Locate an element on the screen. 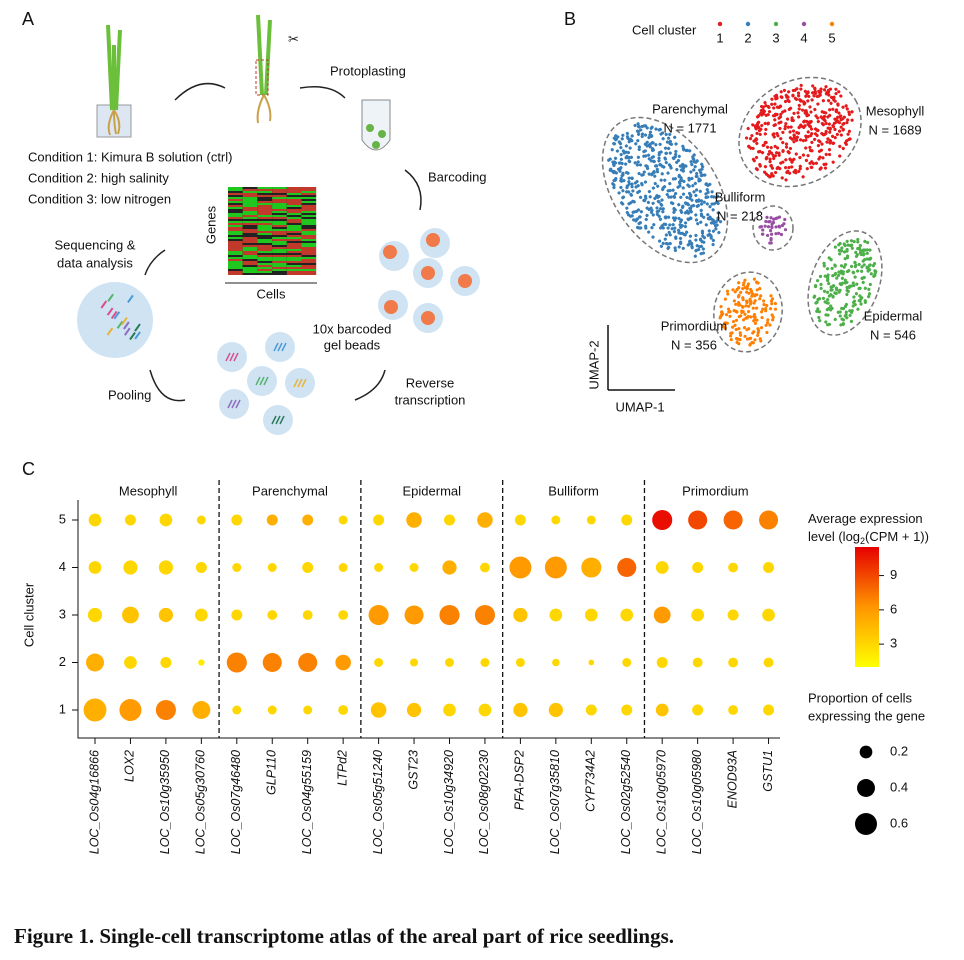 The height and width of the screenshot is (960, 964). axis-label: UMAP-1 is located at coordinates (639, 406).